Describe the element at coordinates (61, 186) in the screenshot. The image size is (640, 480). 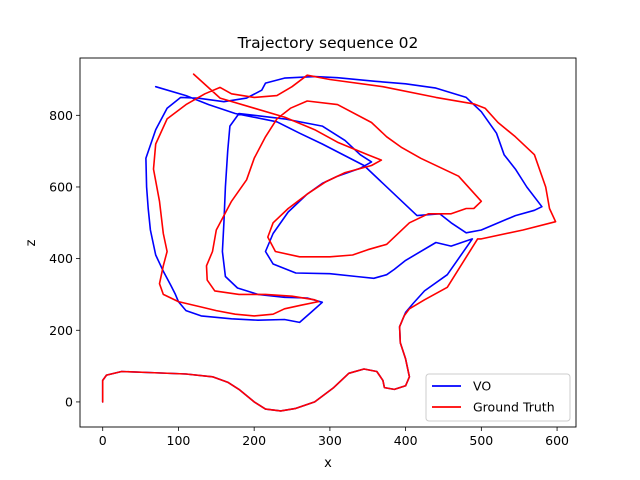
I see `y-tick-label: 600` at that location.